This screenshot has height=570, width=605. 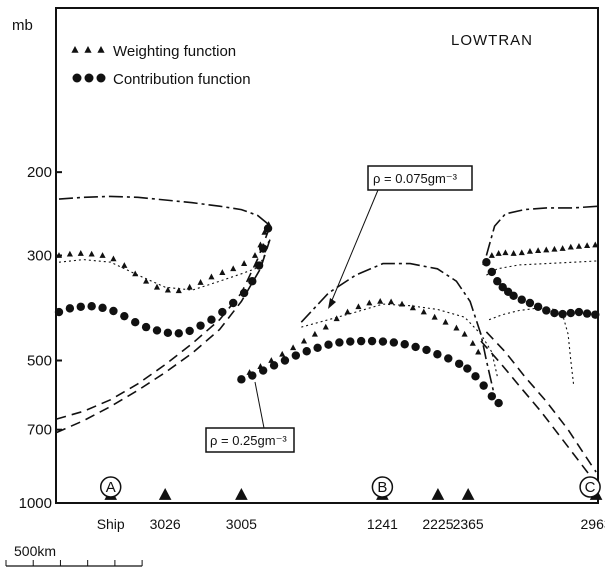 I want to click on section-markers: A B C, so click(x=350, y=487).